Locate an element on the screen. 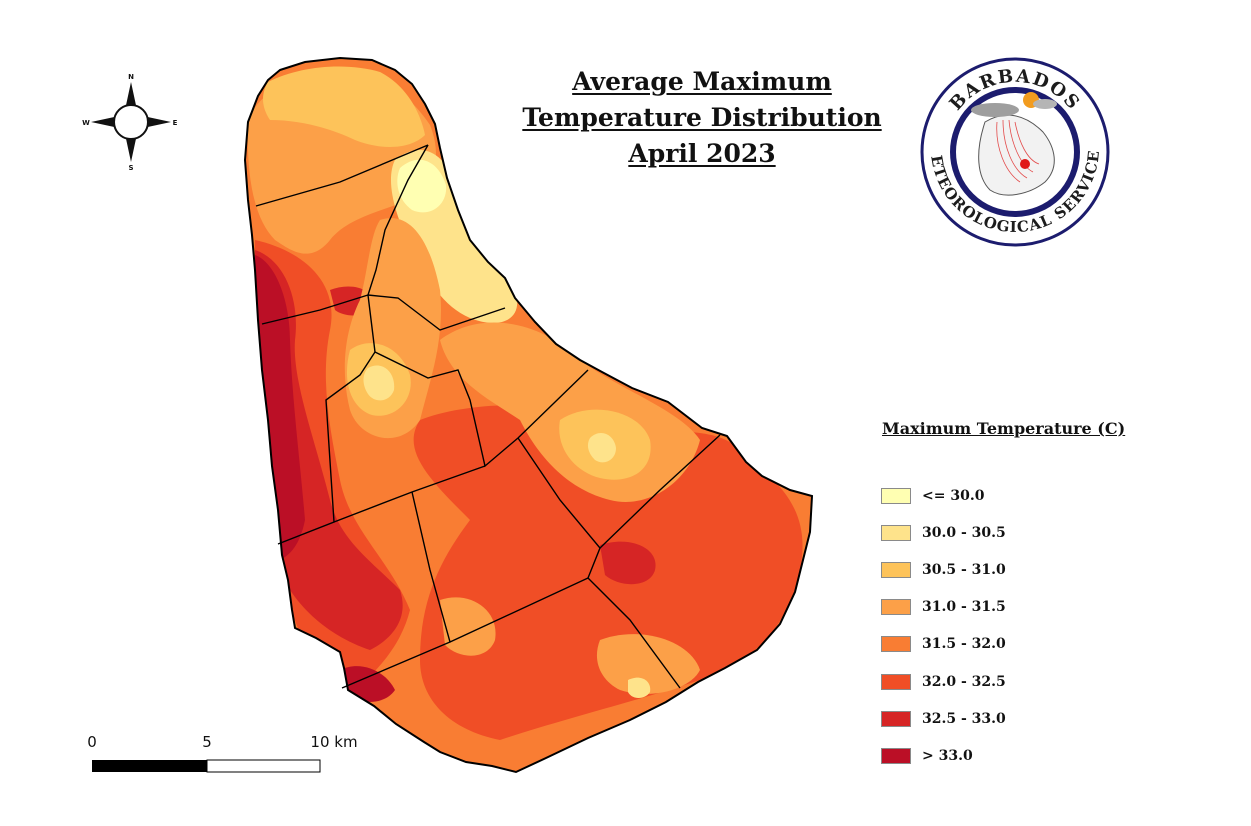 The image size is (1251, 826). scale-label-10km: 10 km is located at coordinates (334, 742).